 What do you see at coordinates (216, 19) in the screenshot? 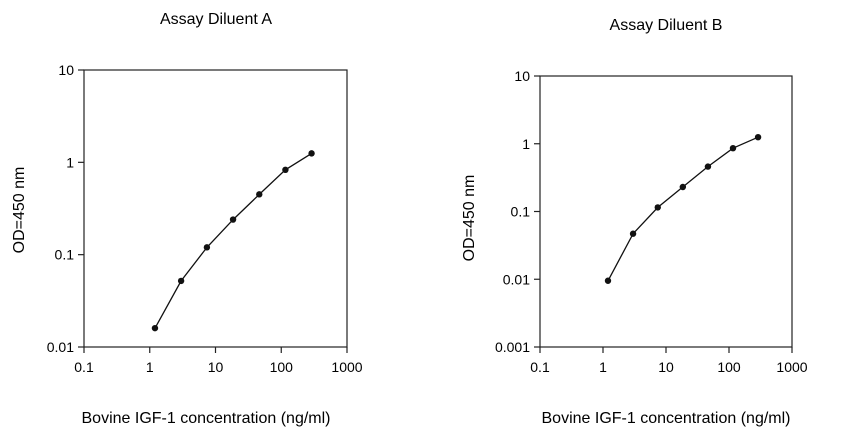
I see `chart-title: Assay Diluent A` at bounding box center [216, 19].